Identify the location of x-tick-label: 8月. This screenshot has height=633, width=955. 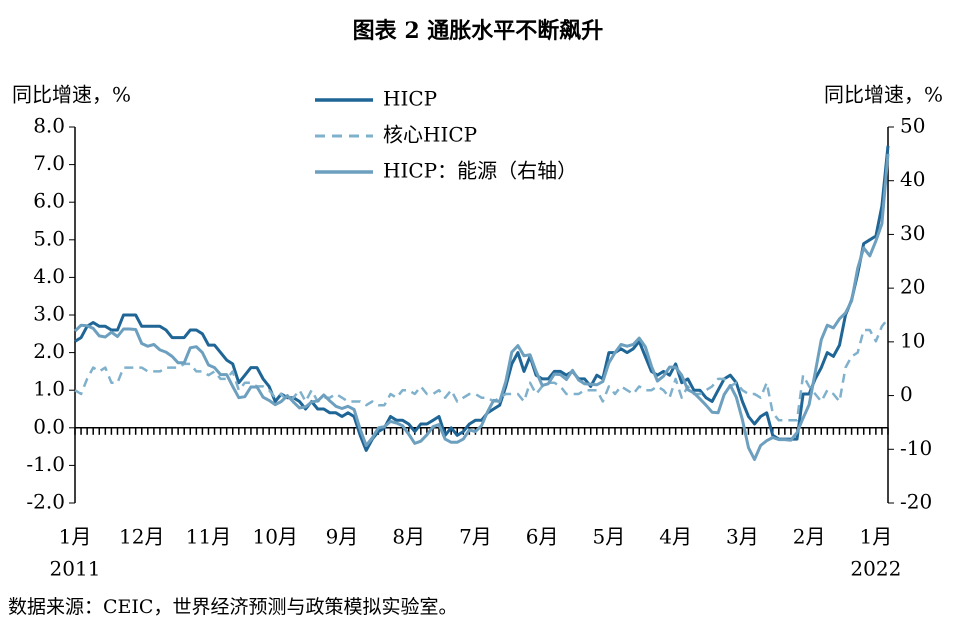
(408, 537).